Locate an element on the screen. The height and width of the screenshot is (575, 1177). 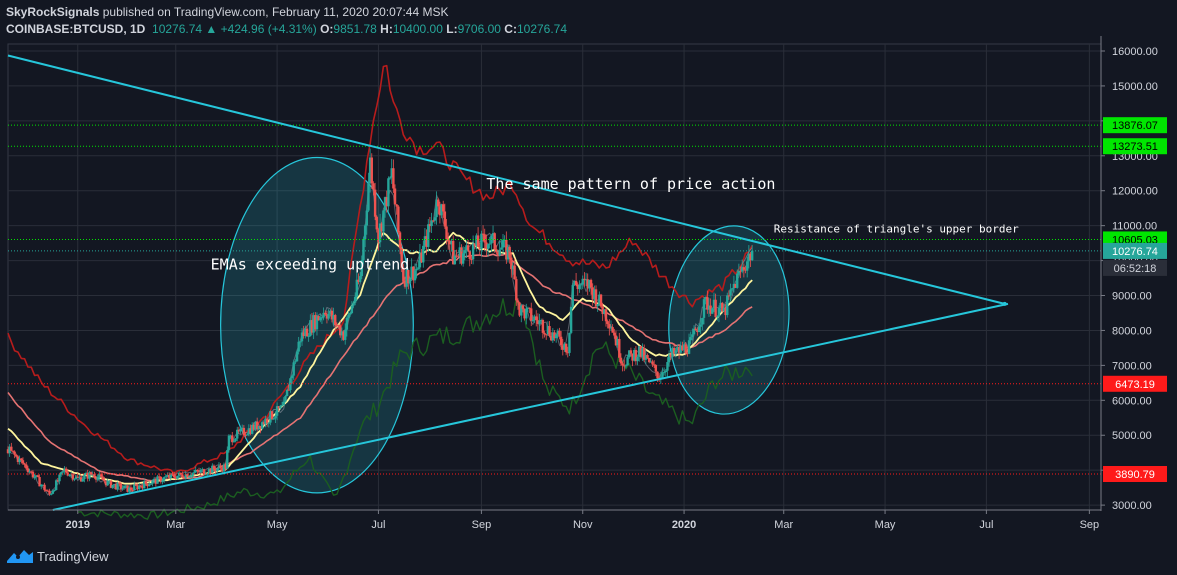
footer-brand: TradingView is located at coordinates (73, 556).